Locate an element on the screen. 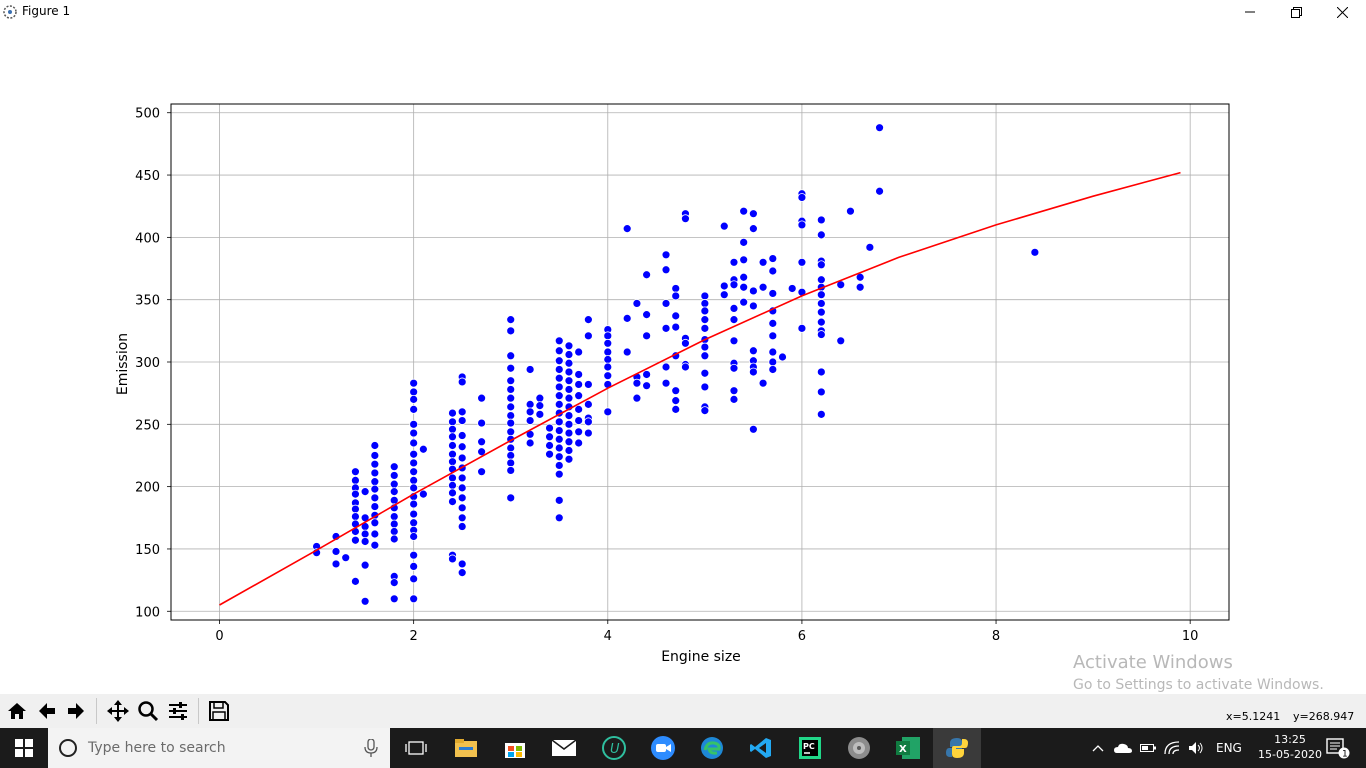  configure-subplots-button is located at coordinates (178, 711).